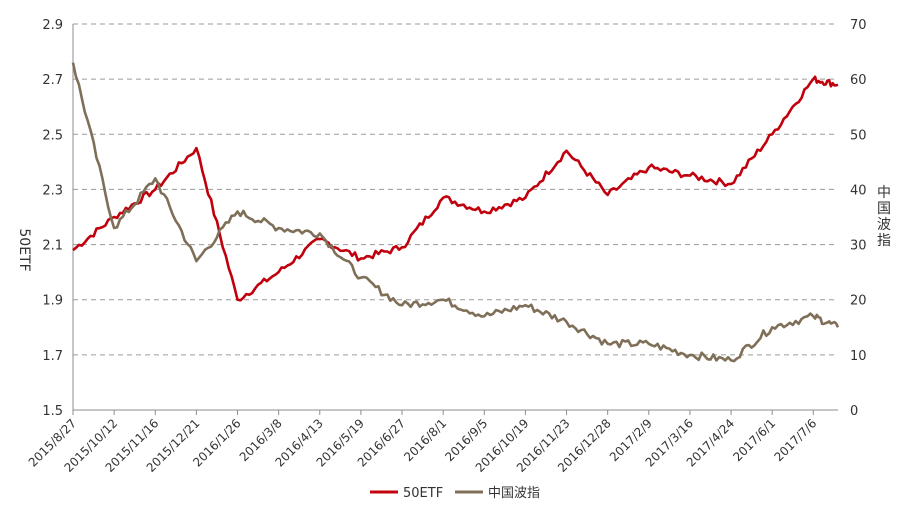 Image resolution: width=906 pixels, height=507 pixels. Describe the element at coordinates (455, 493) in the screenshot. I see `legend: 50ETF 中国波指` at that location.